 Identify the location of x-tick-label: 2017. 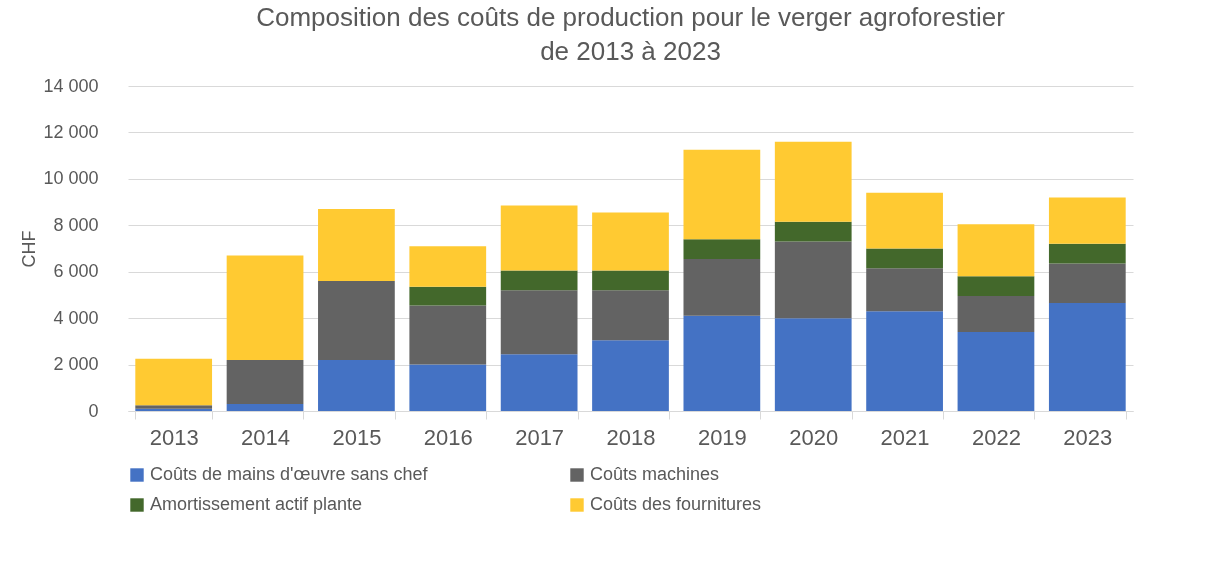
(540, 437).